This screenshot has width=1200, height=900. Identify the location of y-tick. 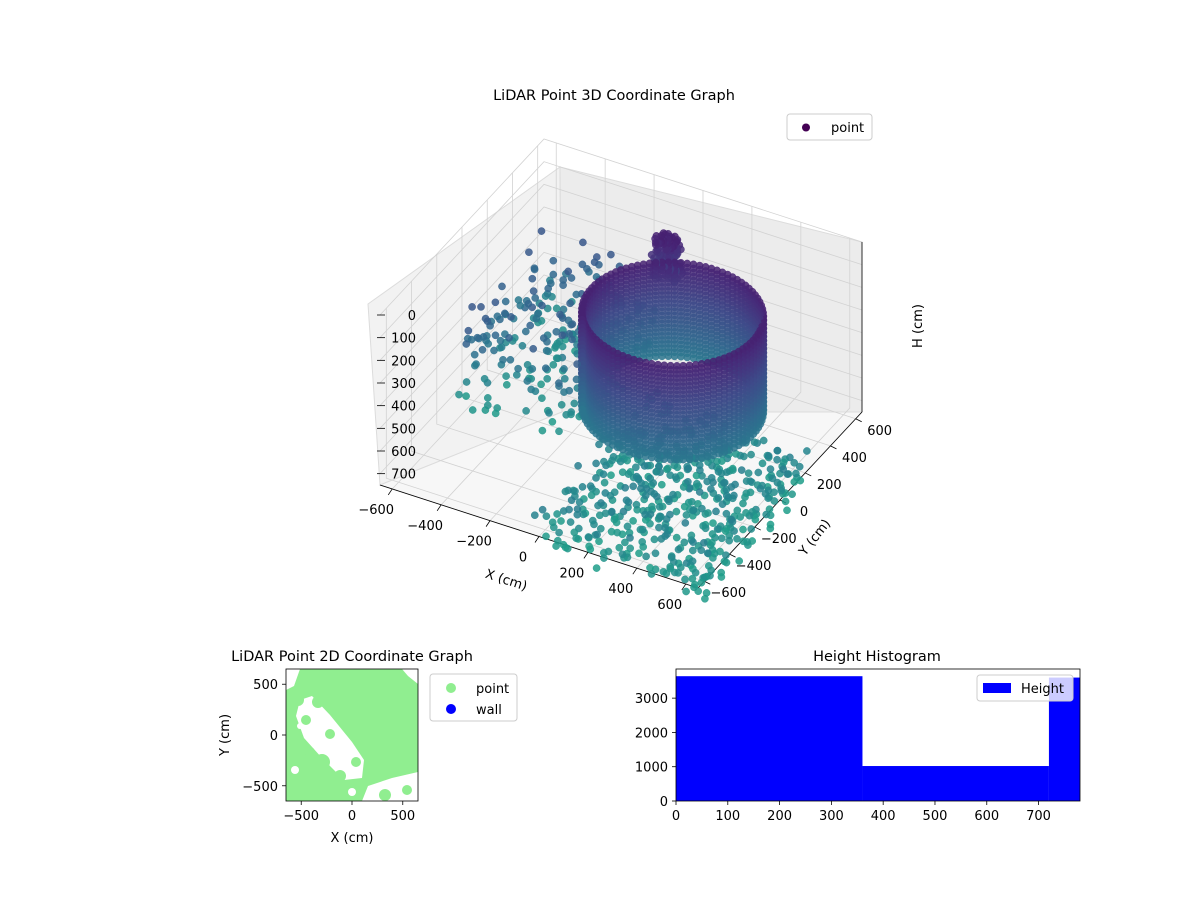
(707, 582).